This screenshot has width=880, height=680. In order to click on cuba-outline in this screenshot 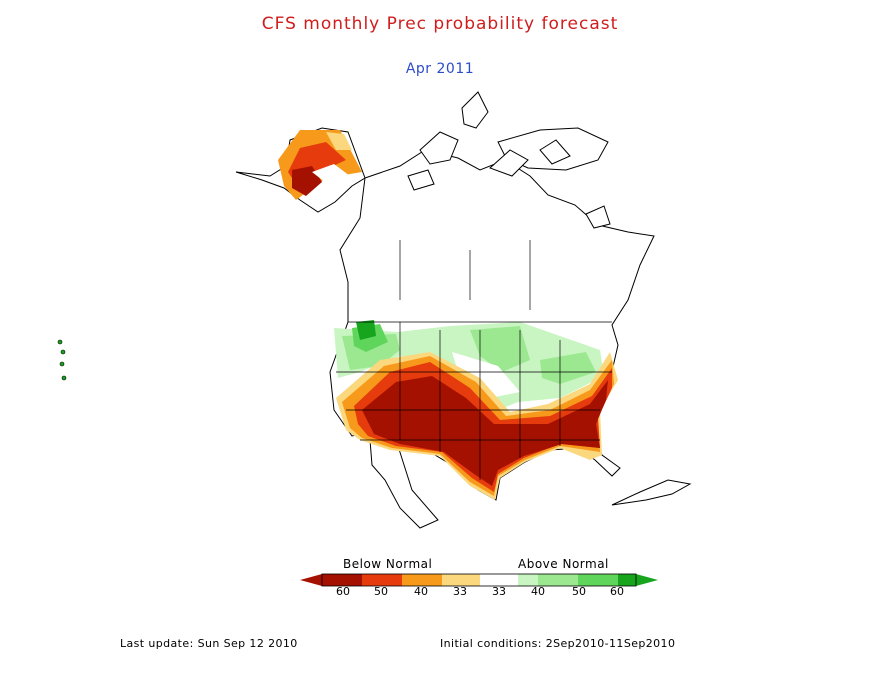, I will do `click(651, 492)`.